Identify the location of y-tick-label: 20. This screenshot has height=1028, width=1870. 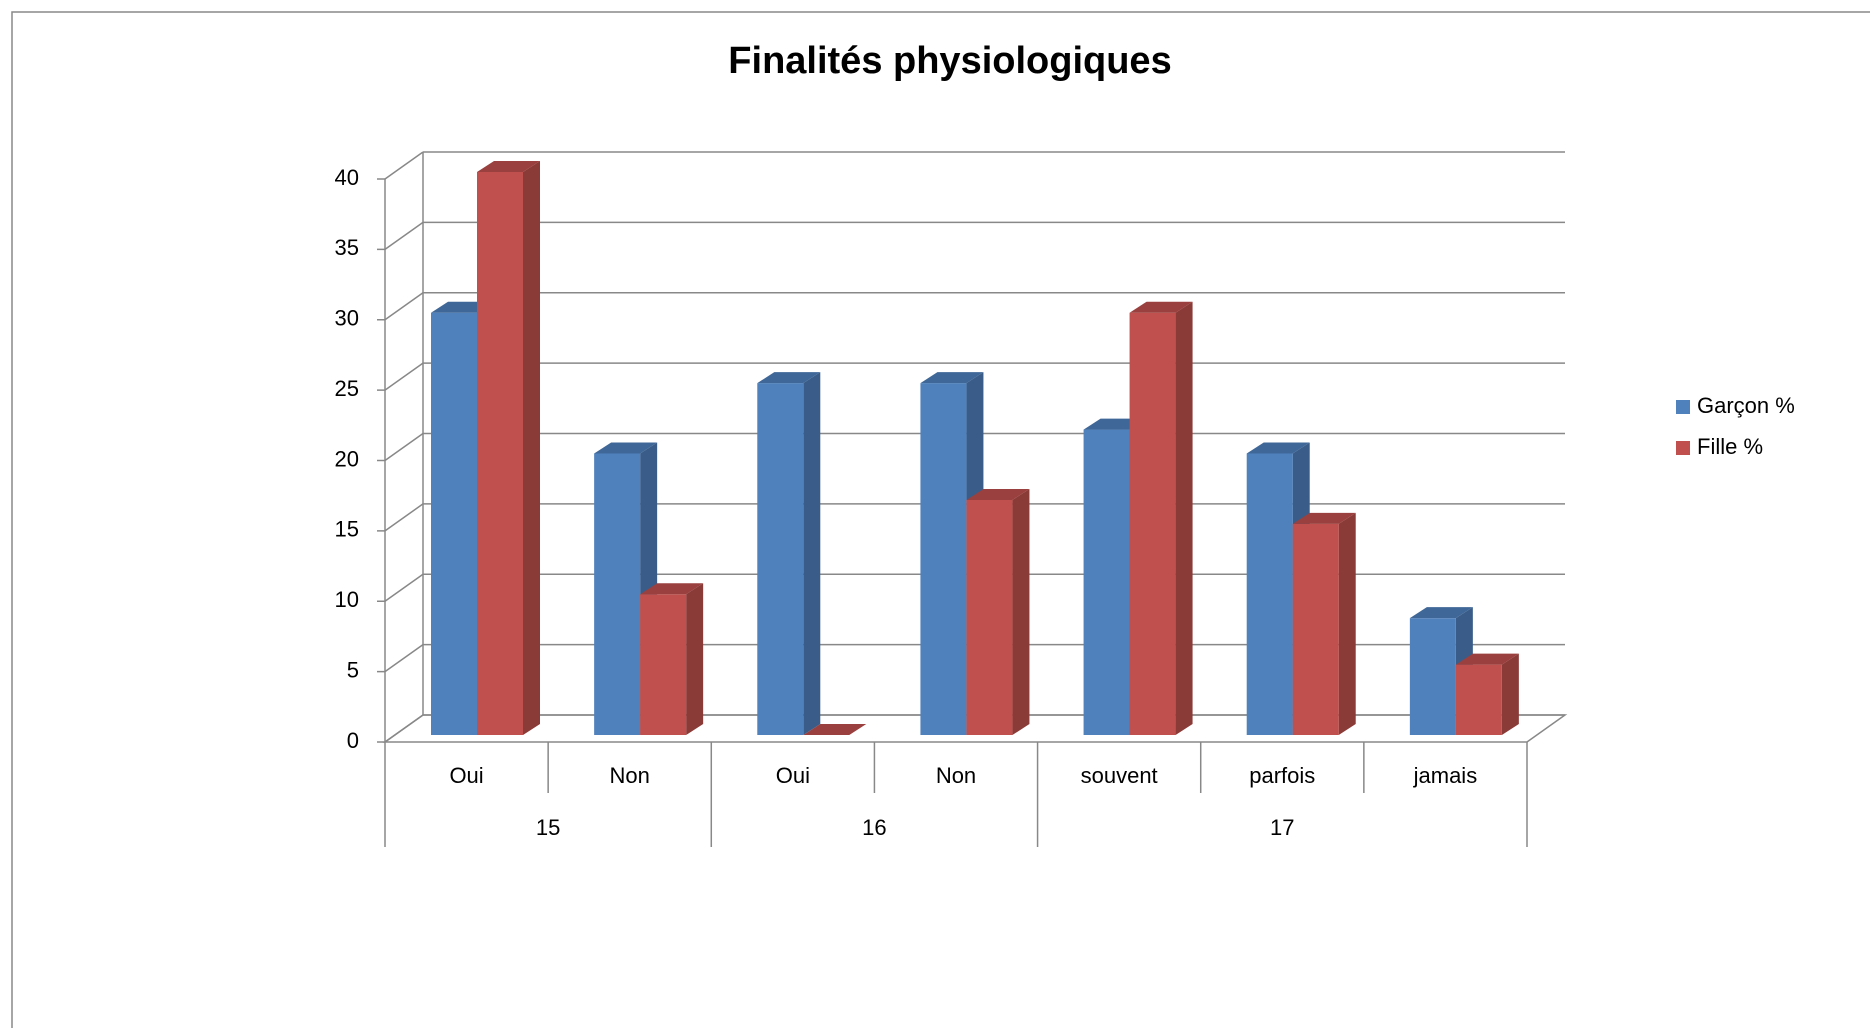
(347, 458).